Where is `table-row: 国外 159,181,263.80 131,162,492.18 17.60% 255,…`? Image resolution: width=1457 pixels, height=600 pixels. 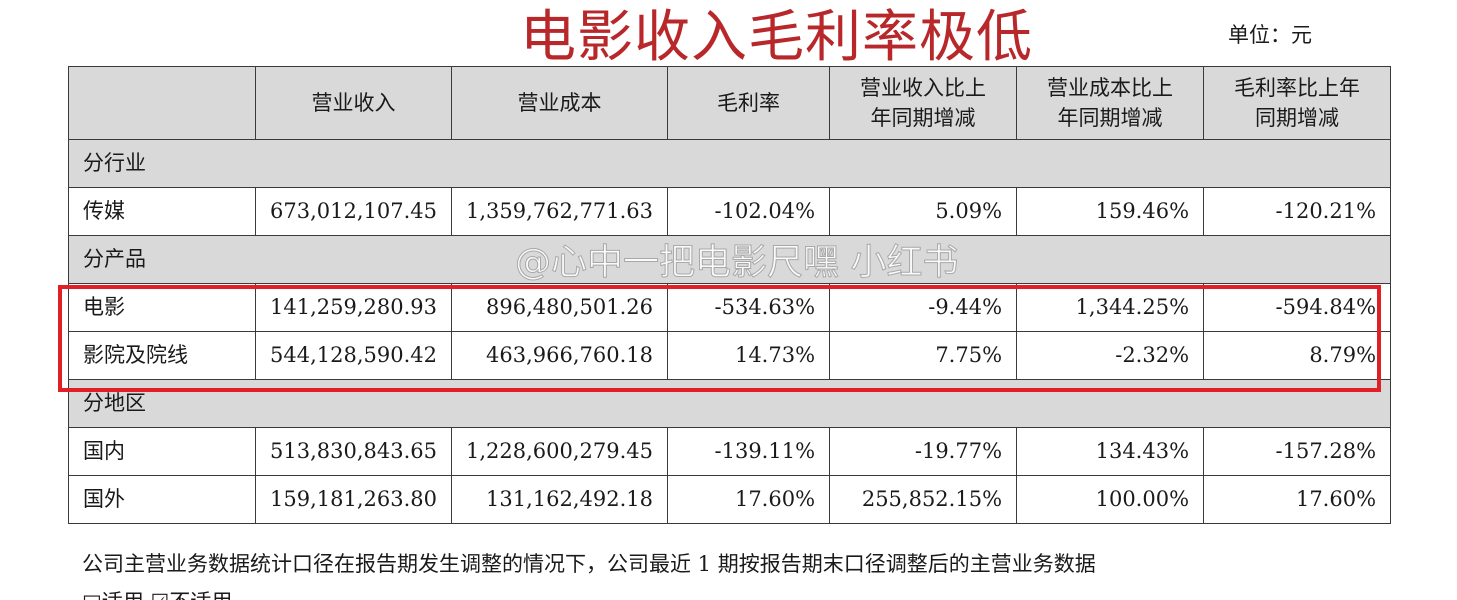 table-row: 国外 159,181,263.80 131,162,492.18 17.60% 255,… is located at coordinates (730, 499).